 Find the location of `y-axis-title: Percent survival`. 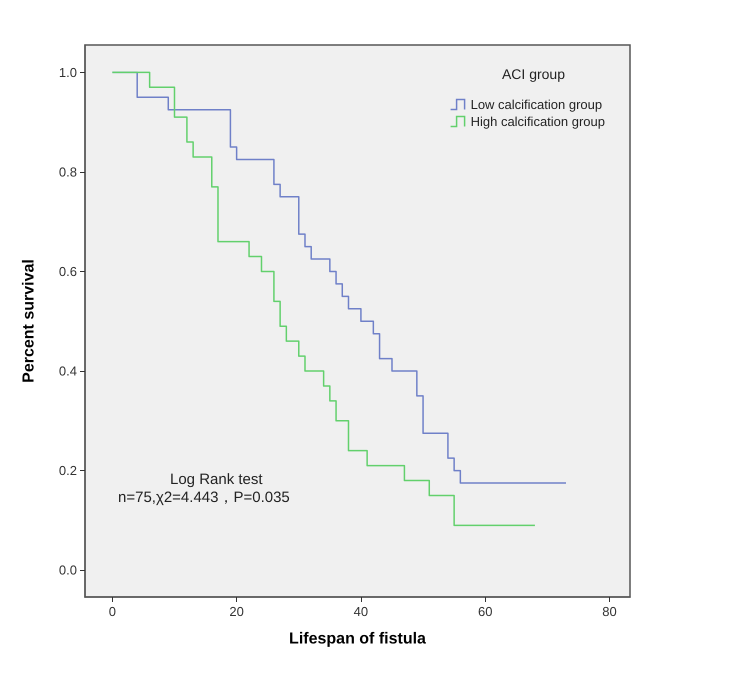

y-axis-title: Percent survival is located at coordinates (29, 321).